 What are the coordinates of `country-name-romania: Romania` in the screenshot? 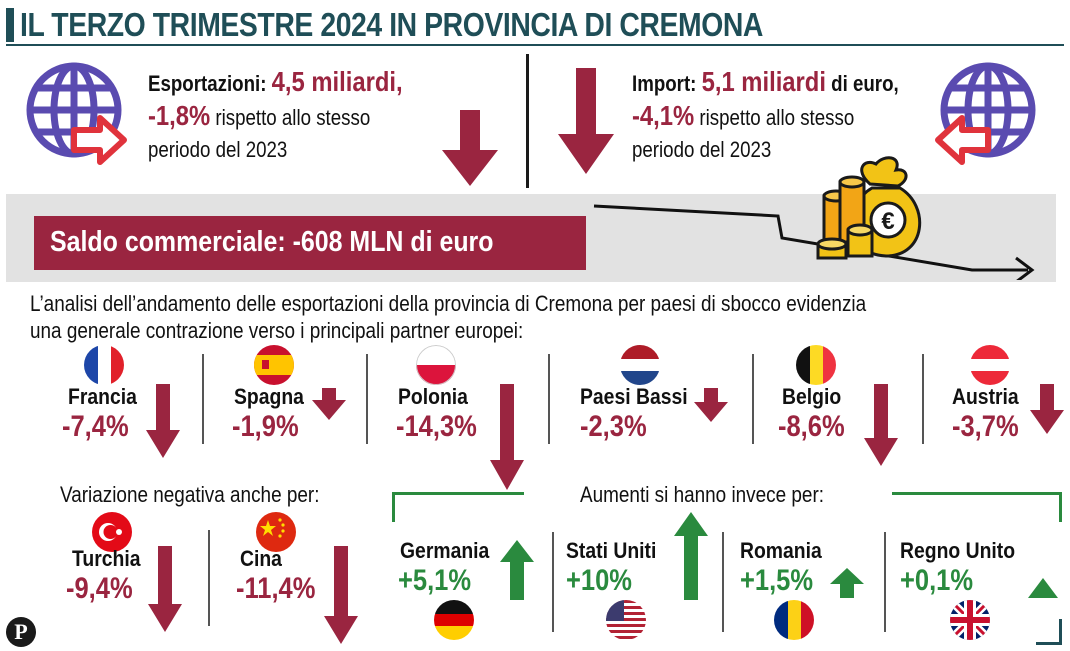 It's located at (781, 550).